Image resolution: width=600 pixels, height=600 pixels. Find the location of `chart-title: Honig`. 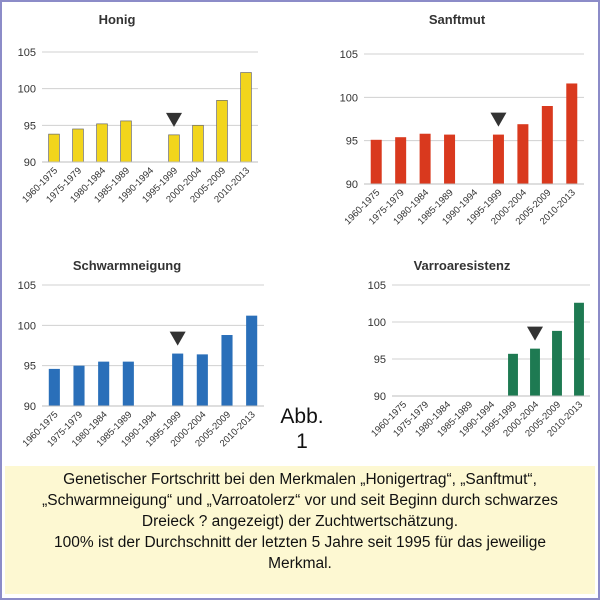

chart-title: Honig is located at coordinates (117, 19).